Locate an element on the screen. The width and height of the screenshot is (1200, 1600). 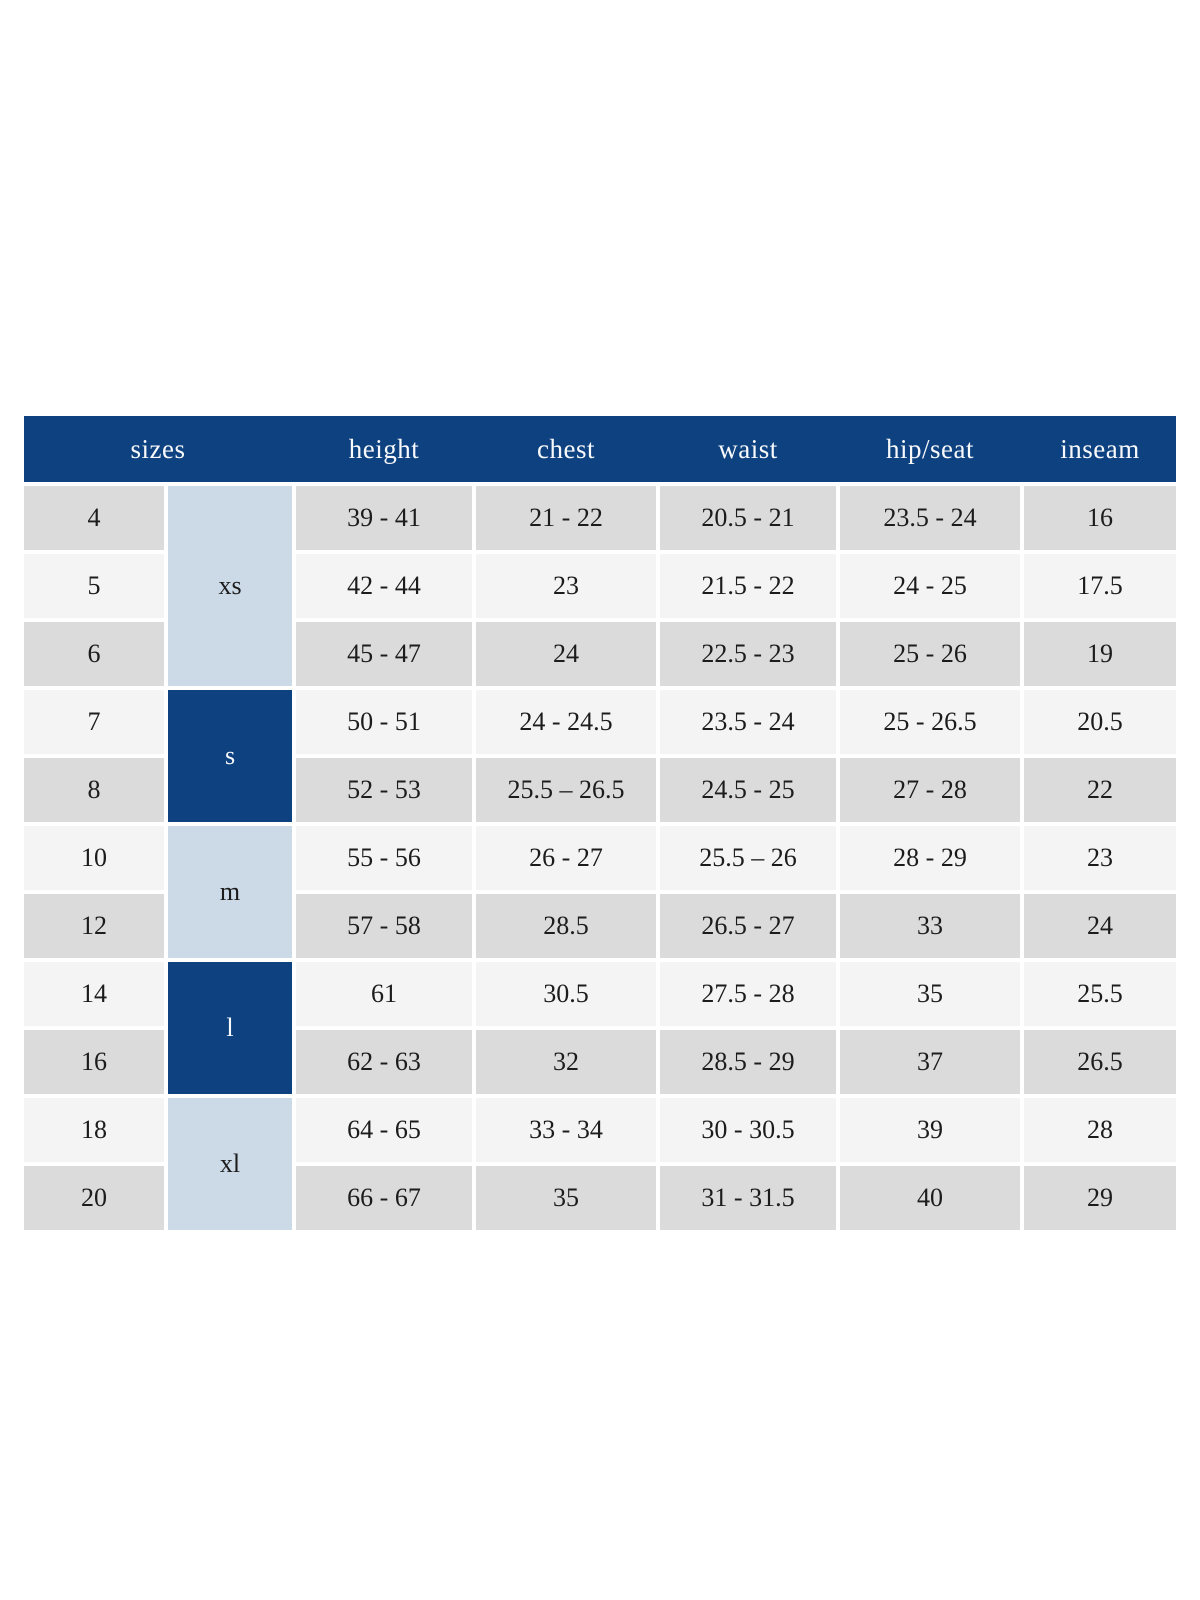
column-header-inseam: inseam is located at coordinates (1100, 448).